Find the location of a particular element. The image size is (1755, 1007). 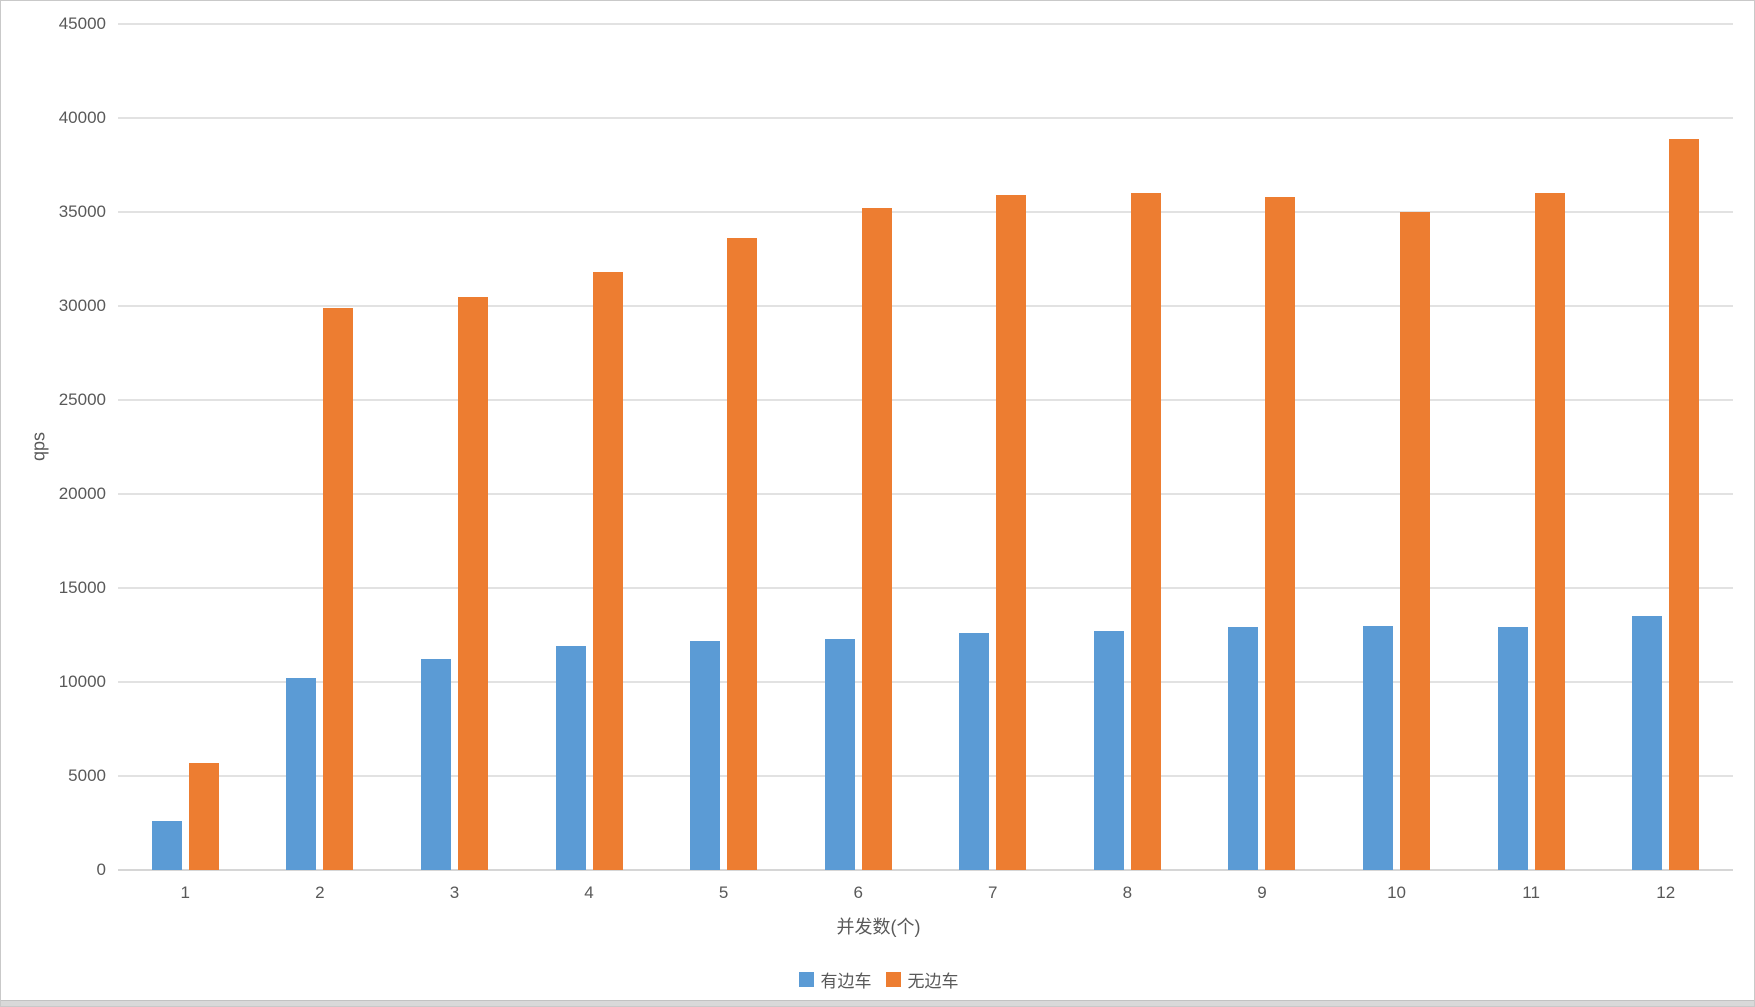

y-tick-label: 5000 is located at coordinates (87, 775).